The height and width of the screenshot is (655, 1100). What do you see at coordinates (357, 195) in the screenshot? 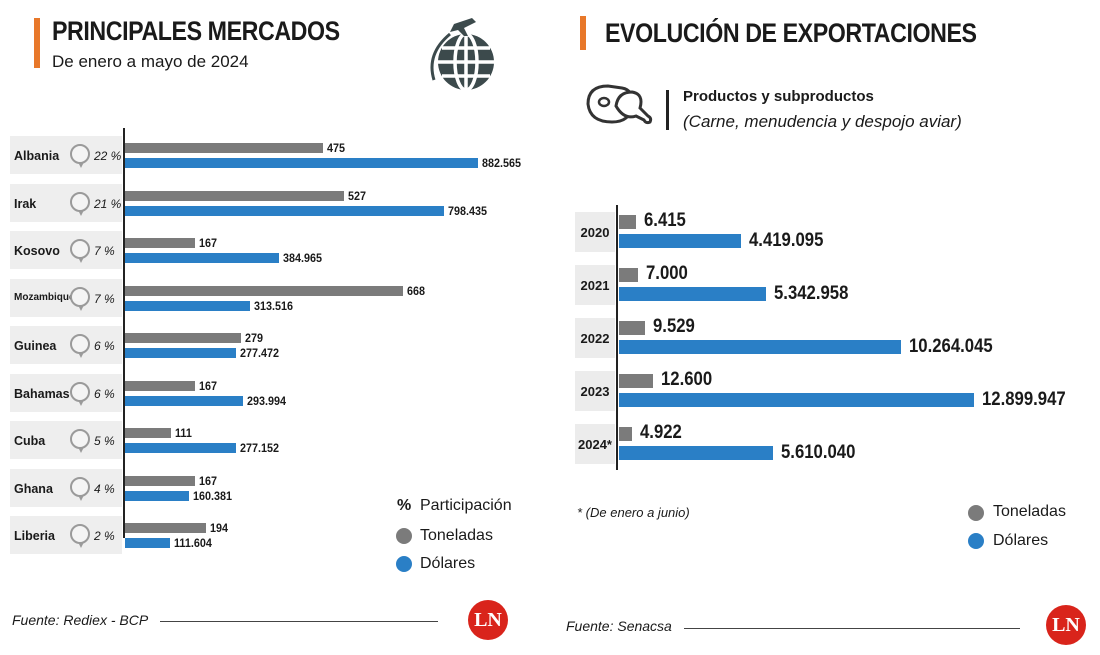
I see `value-toneladas: 527` at bounding box center [357, 195].